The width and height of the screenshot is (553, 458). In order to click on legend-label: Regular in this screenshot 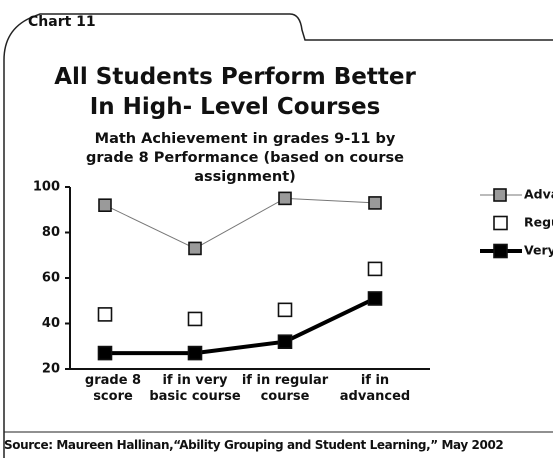, I will do `click(538, 222)`.